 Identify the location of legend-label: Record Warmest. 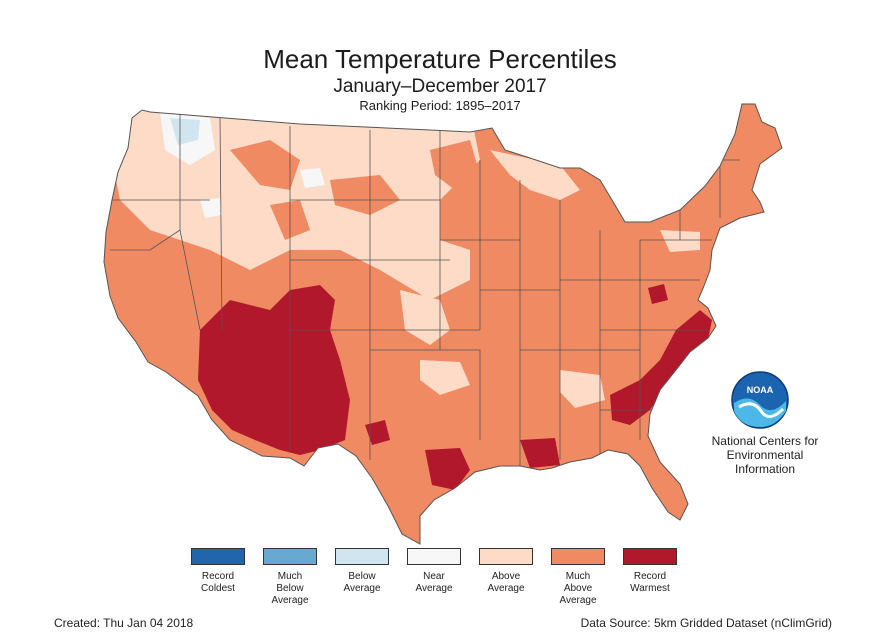
(650, 583).